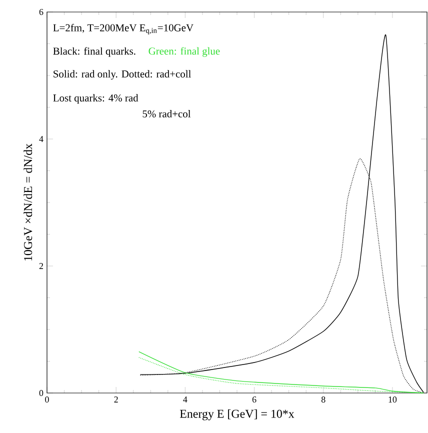 Image resolution: width=428 pixels, height=433 pixels. I want to click on y-axis-title: 10GeV ×dN/dE = dN/dx, so click(28, 202).